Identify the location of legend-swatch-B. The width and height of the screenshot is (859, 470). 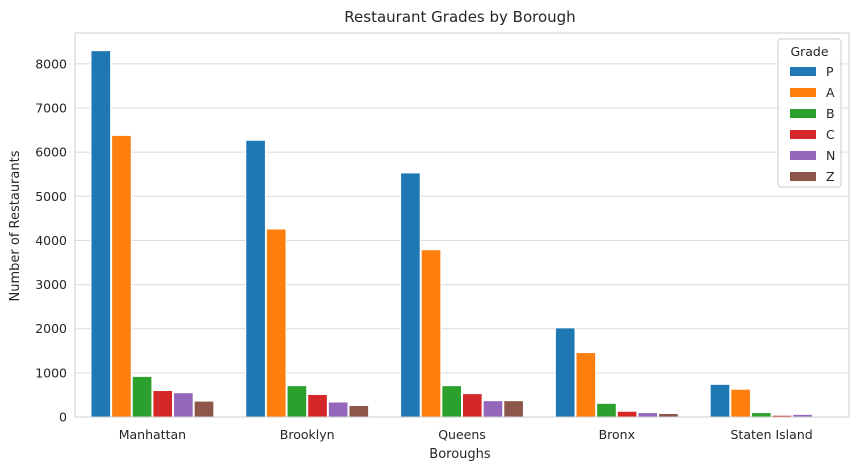
(803, 113).